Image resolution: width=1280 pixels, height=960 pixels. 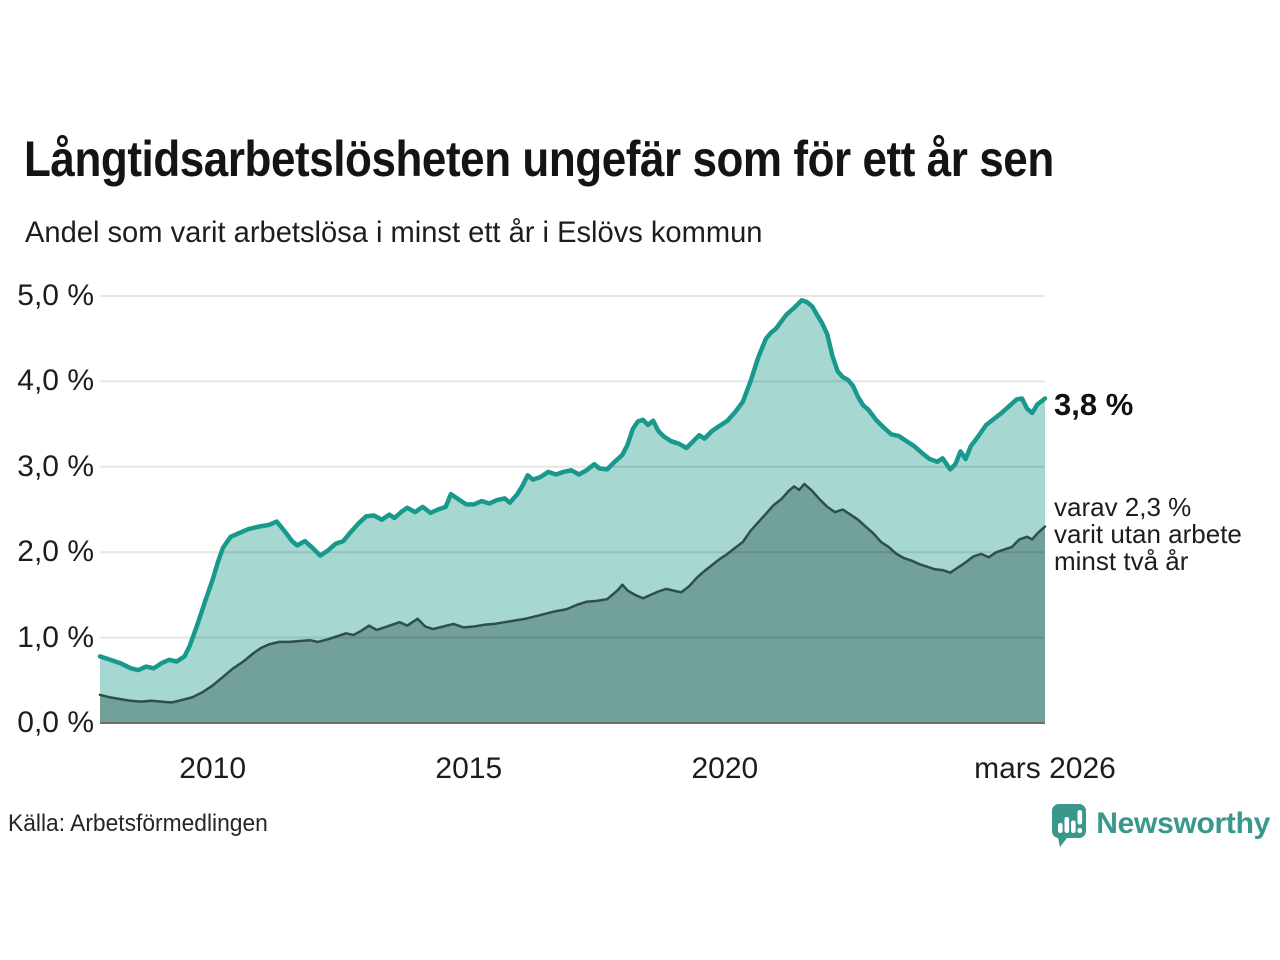 I want to click on y-tick-label: 1,0 %, so click(x=55, y=637).